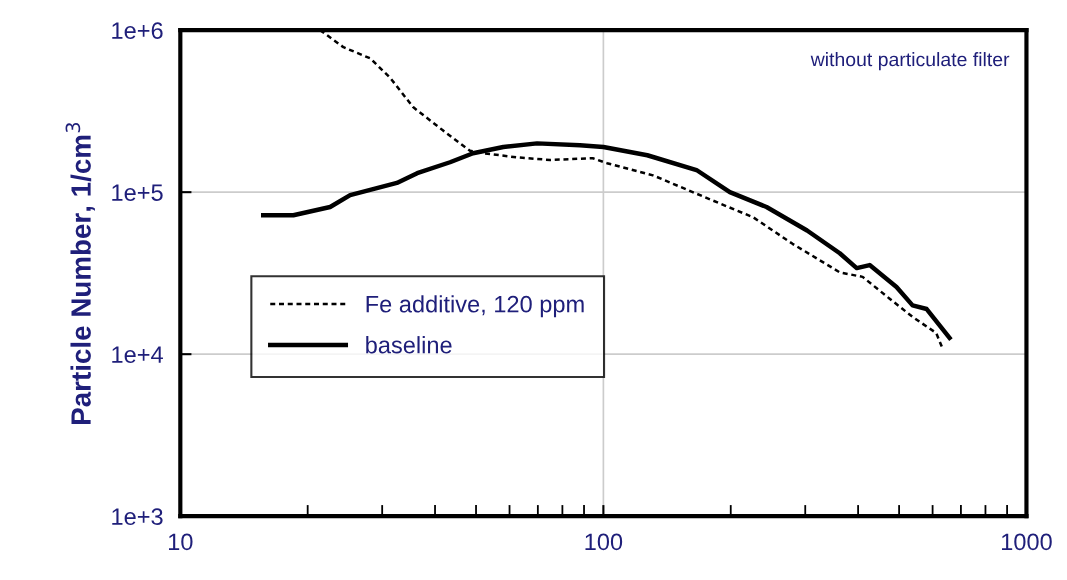 The width and height of the screenshot is (1067, 580). What do you see at coordinates (1026, 542) in the screenshot?
I see `x-tick-label: 1000` at bounding box center [1026, 542].